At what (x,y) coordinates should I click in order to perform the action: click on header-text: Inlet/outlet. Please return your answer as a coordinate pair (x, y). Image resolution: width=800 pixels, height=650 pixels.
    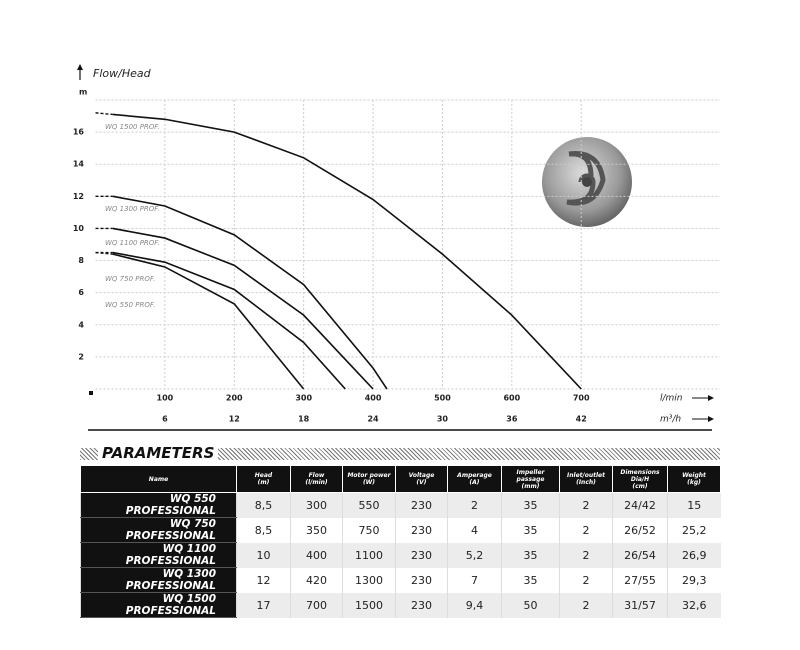
    Looking at the image, I should click on (586, 475).